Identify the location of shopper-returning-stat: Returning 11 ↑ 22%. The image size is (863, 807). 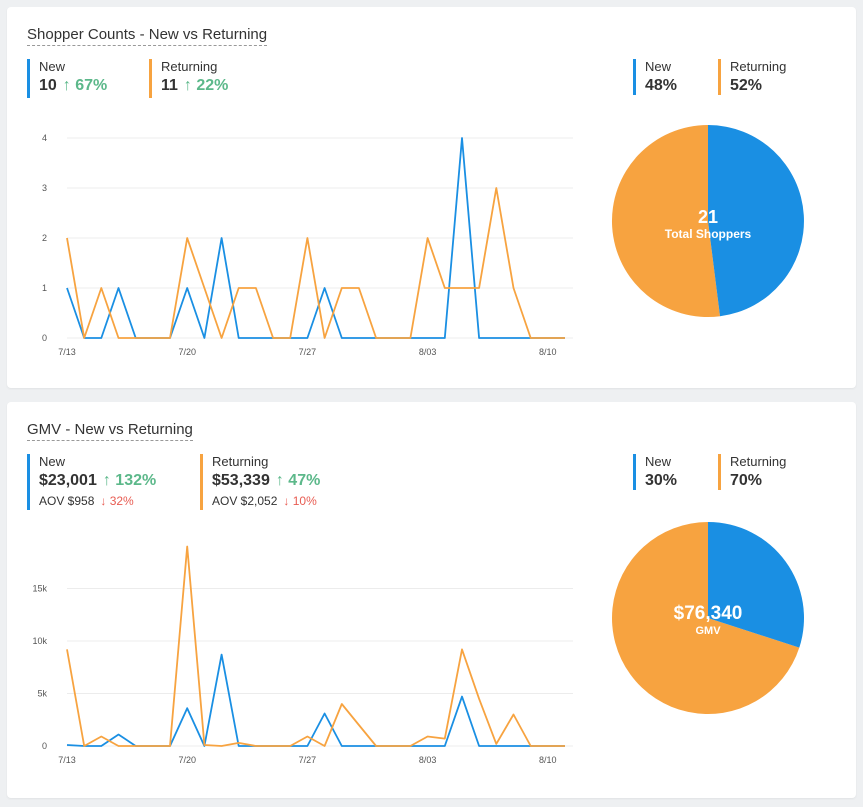
(188, 78).